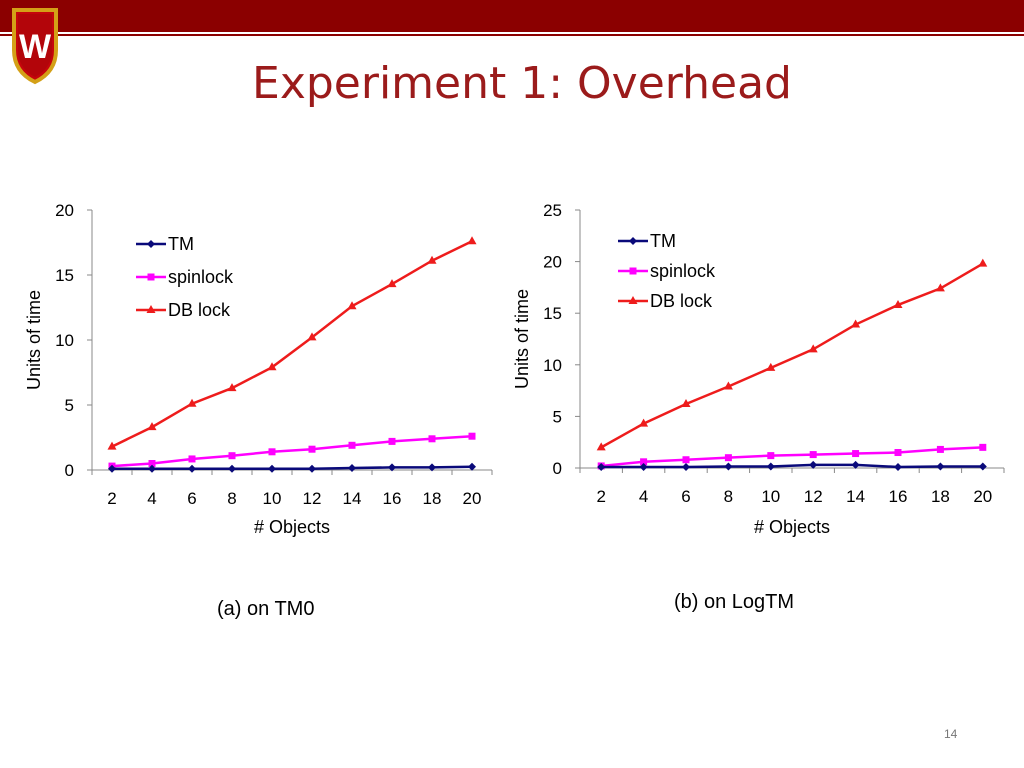 The height and width of the screenshot is (768, 1024). Describe the element at coordinates (472, 498) in the screenshot. I see `x-tick-label: 20` at that location.